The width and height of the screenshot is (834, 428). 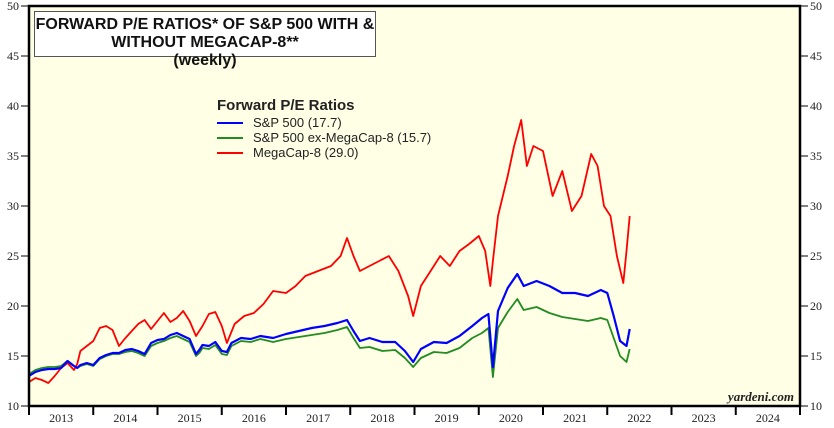 I want to click on x-tick-label: 2018, so click(x=382, y=418).